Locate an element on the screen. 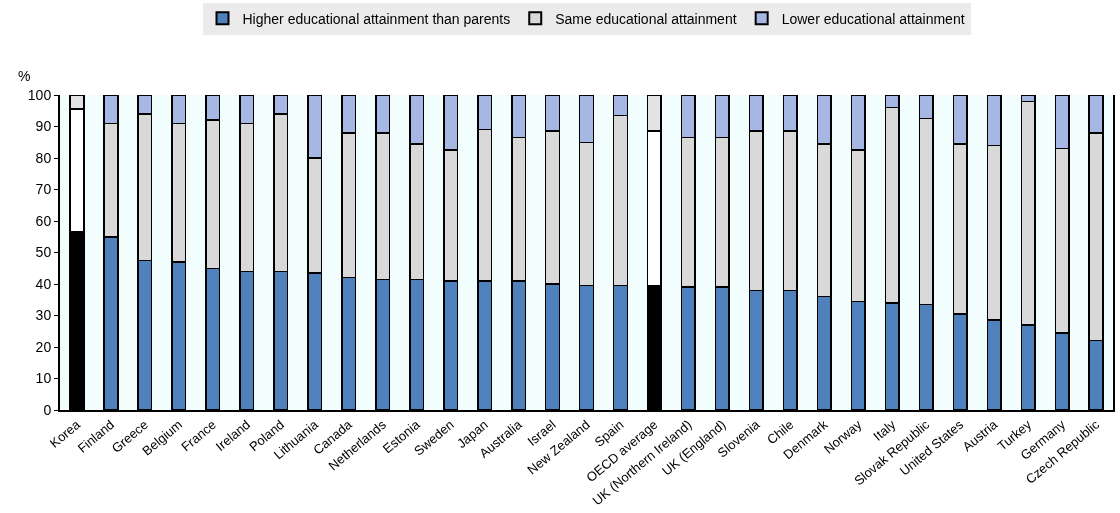 The image size is (1120, 513). y-tick-label: 70 is located at coordinates (43, 189).